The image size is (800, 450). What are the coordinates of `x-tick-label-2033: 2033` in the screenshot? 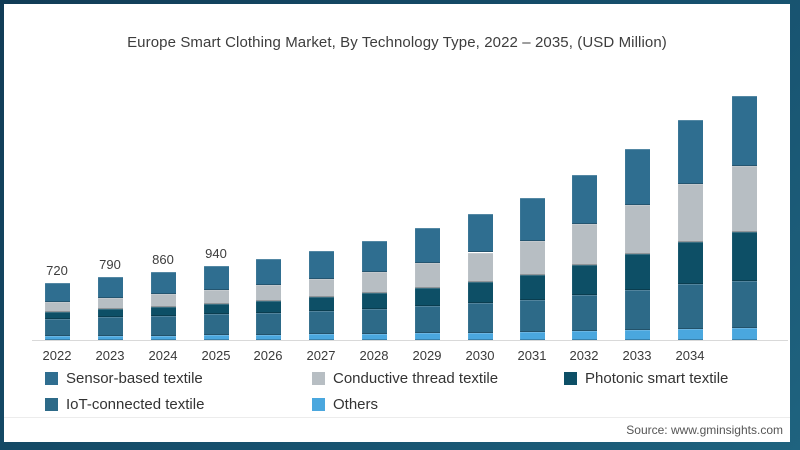 It's located at (637, 355).